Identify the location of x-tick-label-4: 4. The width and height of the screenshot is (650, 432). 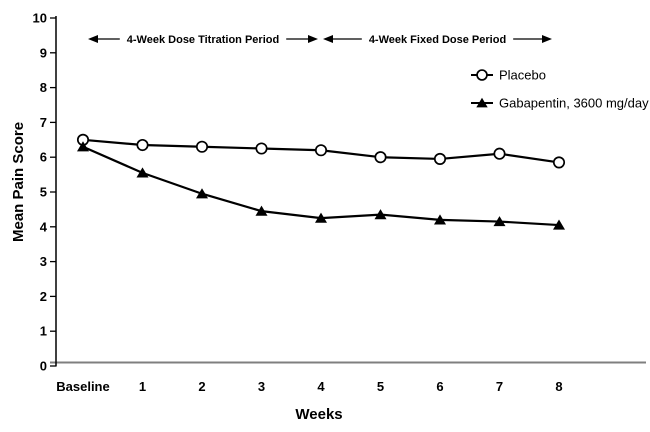
(321, 386).